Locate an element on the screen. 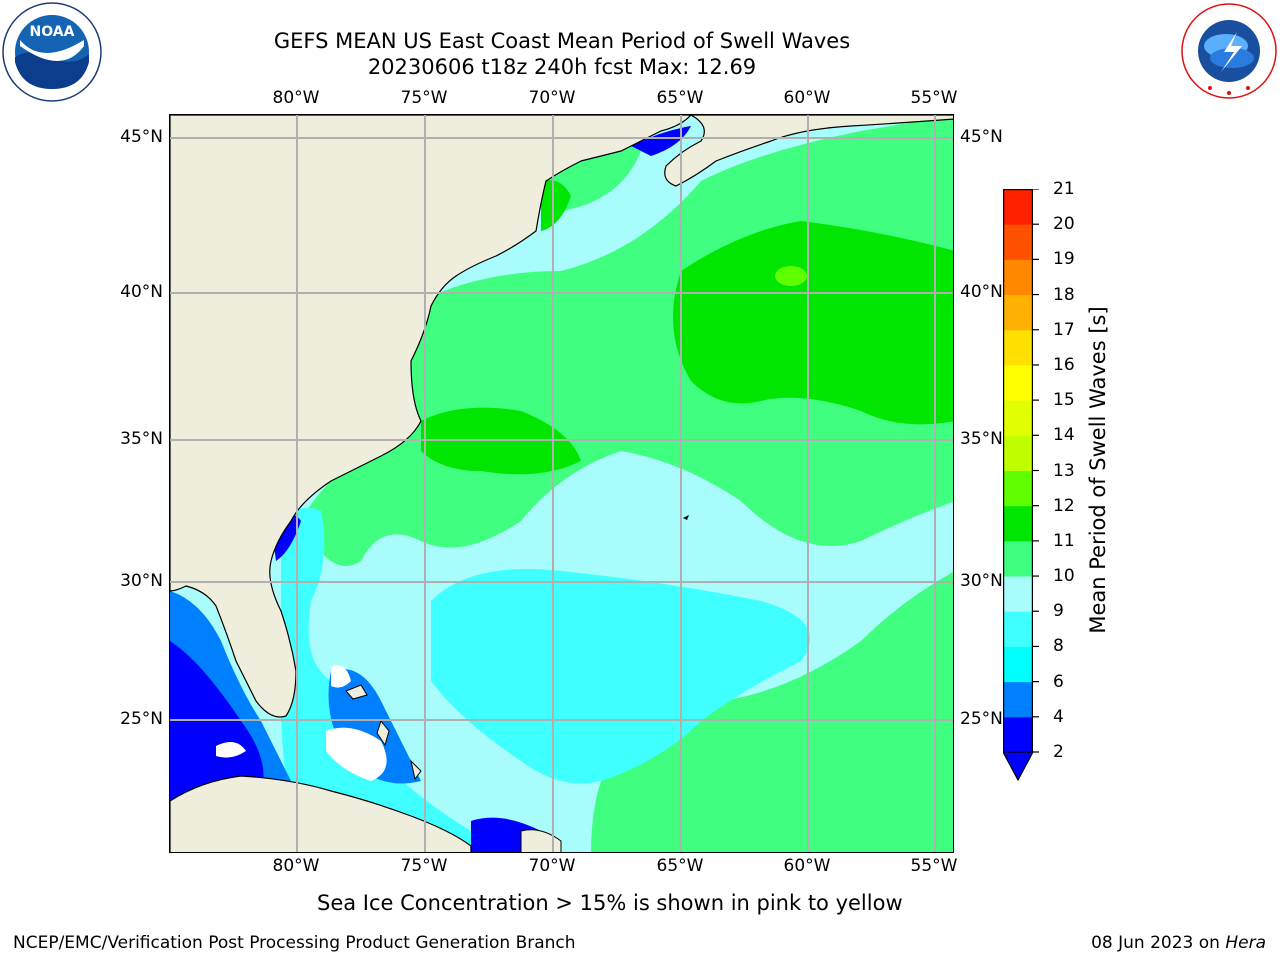  footer-host: Hera is located at coordinates (1245, 943).